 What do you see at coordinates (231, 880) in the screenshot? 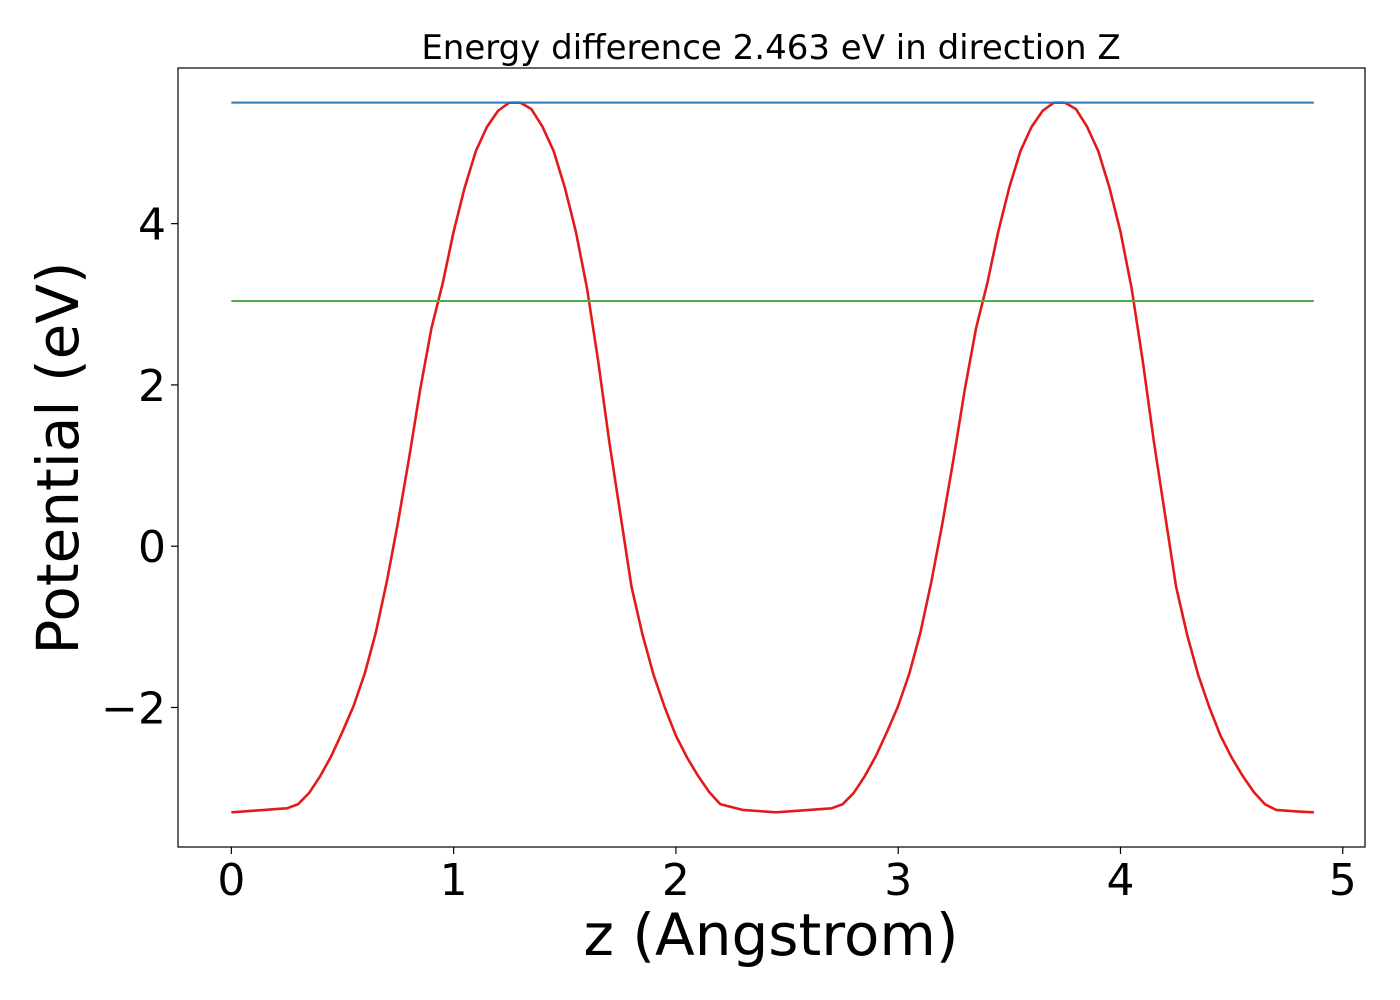
I see `x-tick-label: 0` at bounding box center [231, 880].